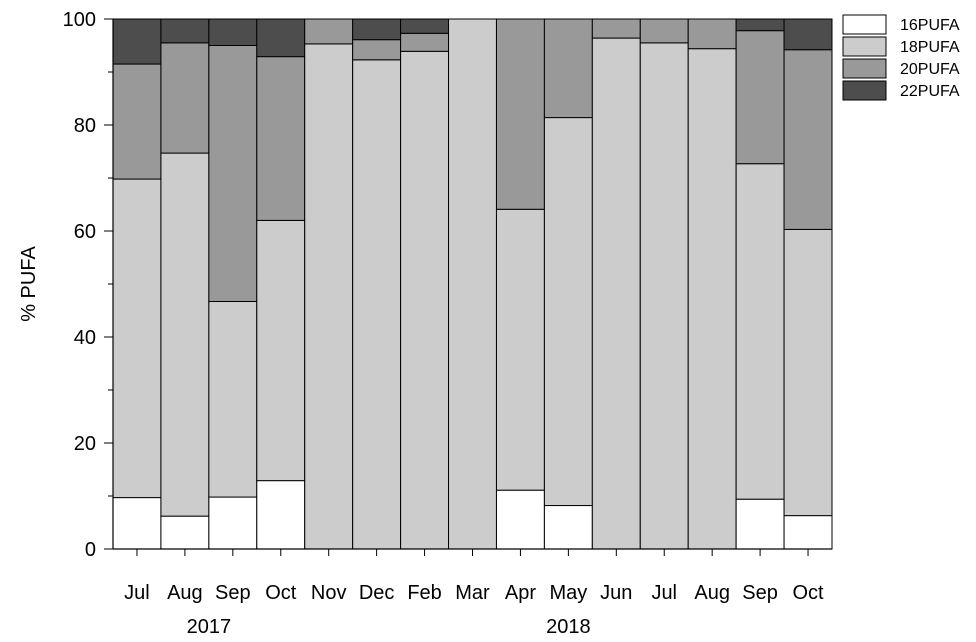 The height and width of the screenshot is (642, 976). What do you see at coordinates (520, 593) in the screenshot?
I see `x-tick-label: Apr` at bounding box center [520, 593].